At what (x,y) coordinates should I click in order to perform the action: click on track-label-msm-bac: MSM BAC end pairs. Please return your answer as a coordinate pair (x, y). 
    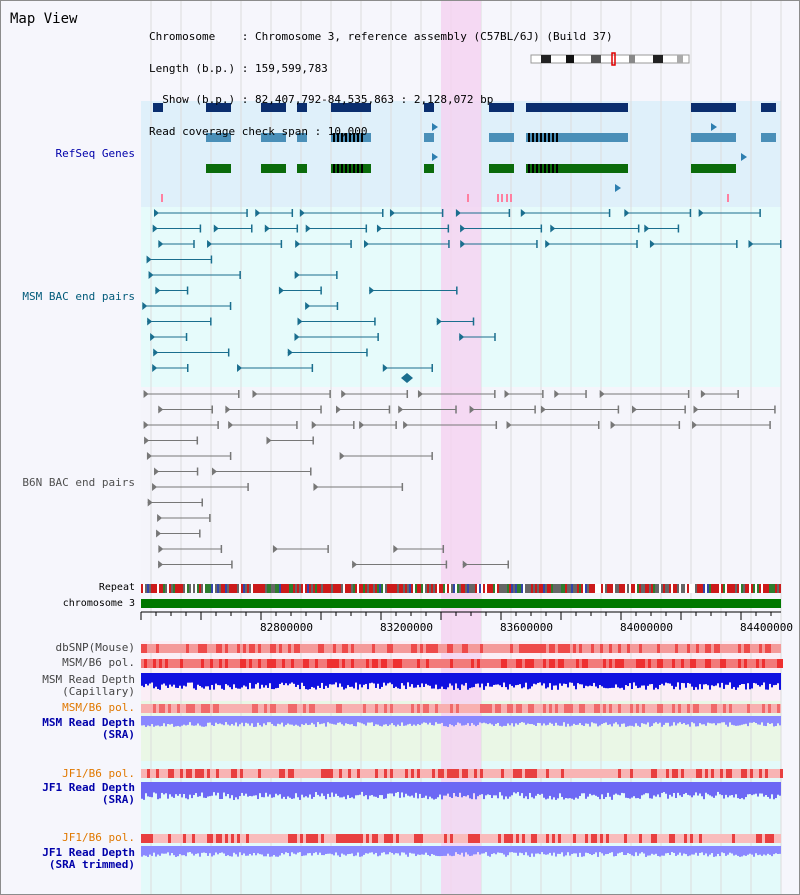
    Looking at the image, I should click on (78, 296).